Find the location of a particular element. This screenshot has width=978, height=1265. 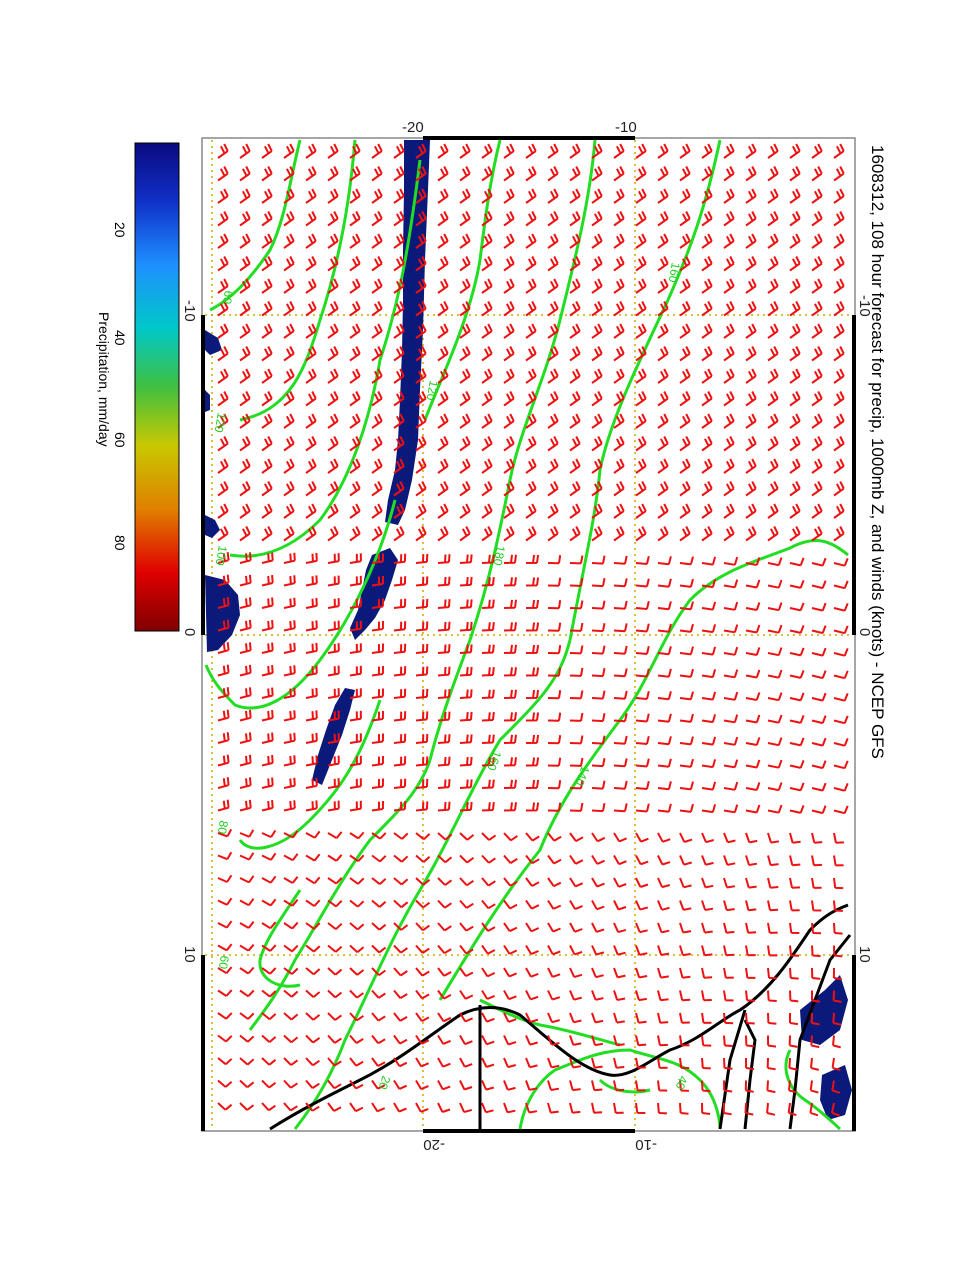

contour-label: 40 is located at coordinates (682, 1083).